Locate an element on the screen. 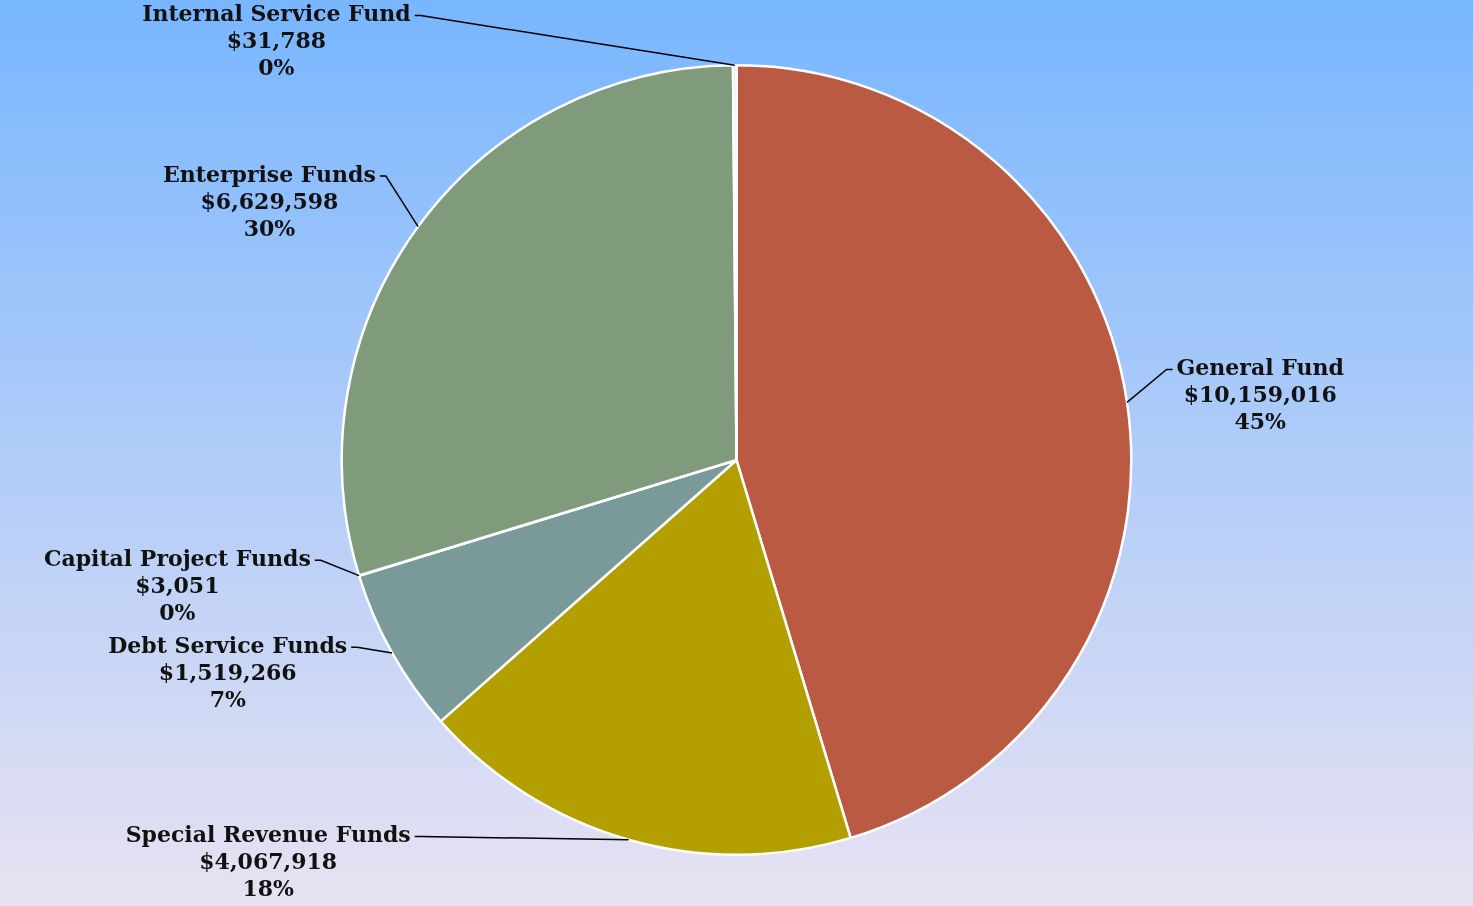 The image size is (1473, 906). data-label: $1,519,266 7% is located at coordinates (227, 686).